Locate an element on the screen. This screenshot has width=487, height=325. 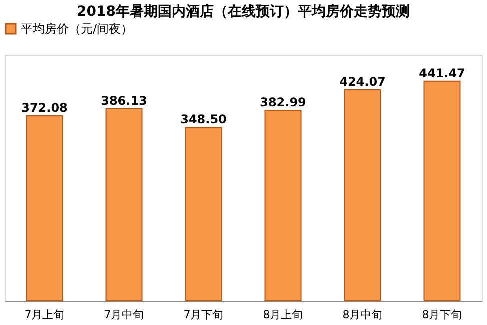
data-label: 382.99 is located at coordinates (283, 102).